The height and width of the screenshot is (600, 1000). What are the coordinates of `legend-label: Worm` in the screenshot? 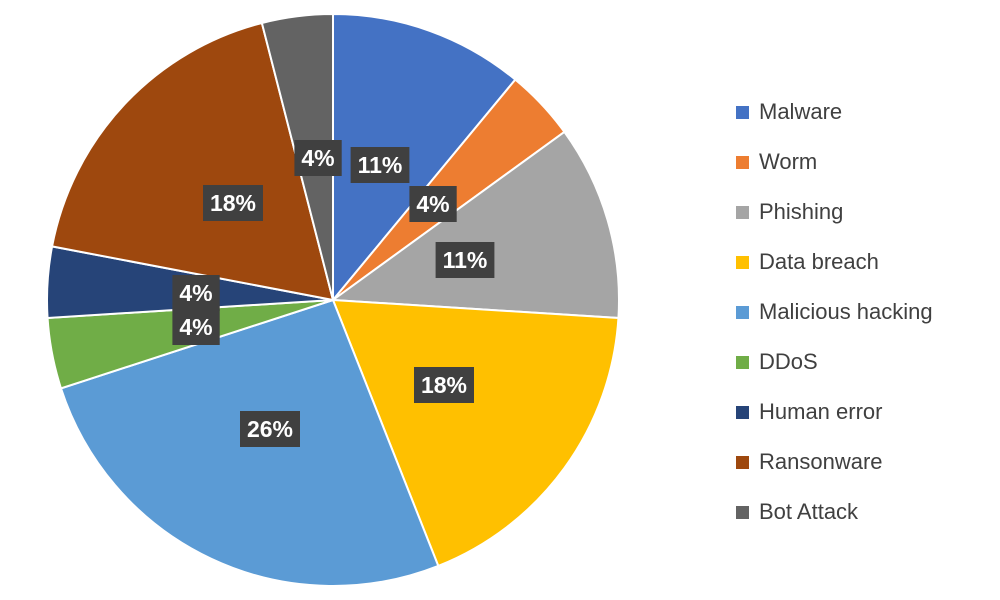 It's located at (788, 161).